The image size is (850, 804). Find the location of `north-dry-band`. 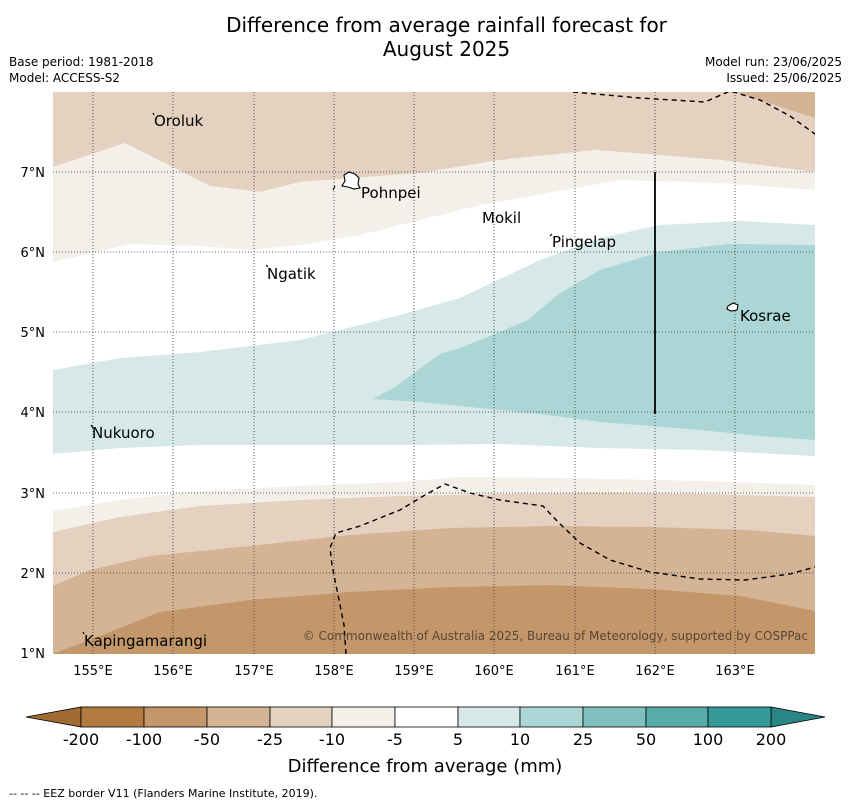

north-dry-band is located at coordinates (434, 142).